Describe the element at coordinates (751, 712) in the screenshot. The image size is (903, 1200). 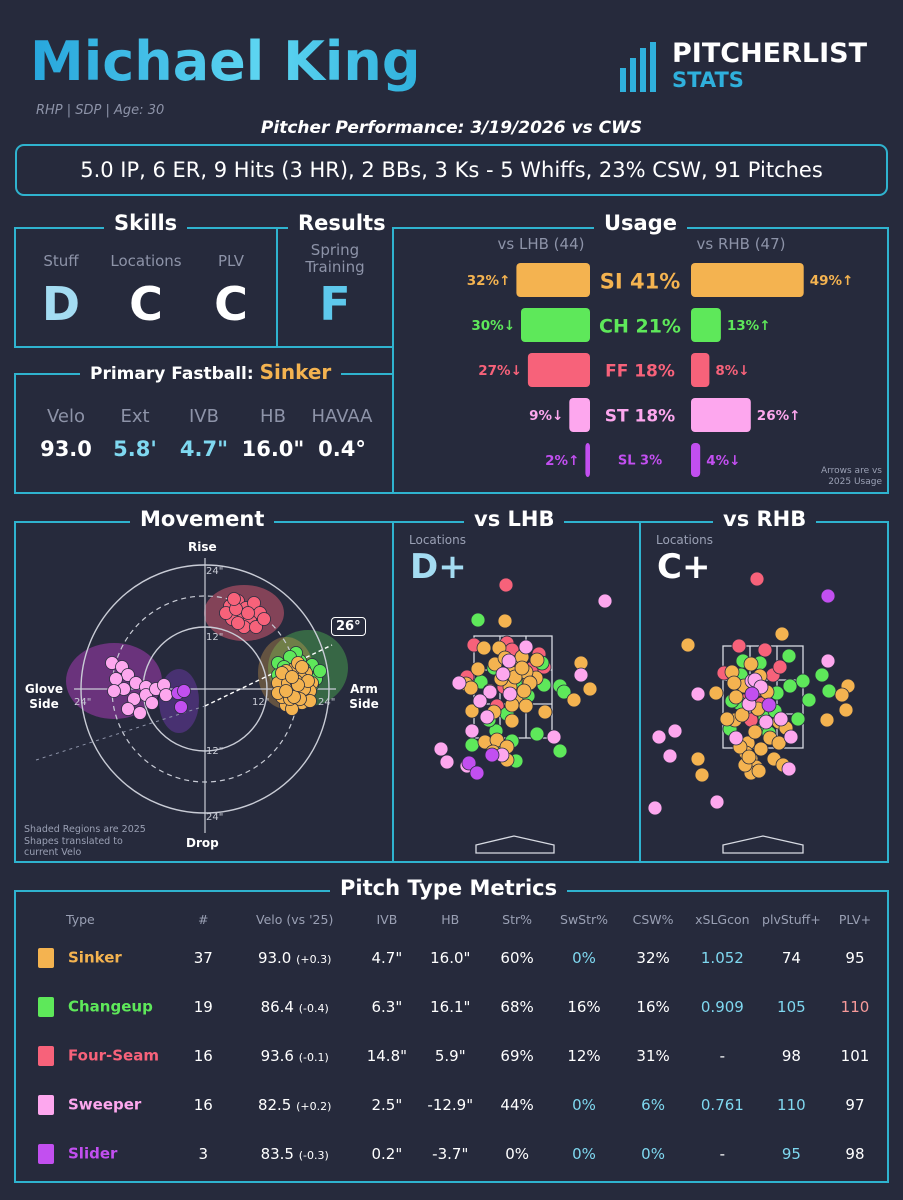
I see `loc-rhb-plot` at that location.